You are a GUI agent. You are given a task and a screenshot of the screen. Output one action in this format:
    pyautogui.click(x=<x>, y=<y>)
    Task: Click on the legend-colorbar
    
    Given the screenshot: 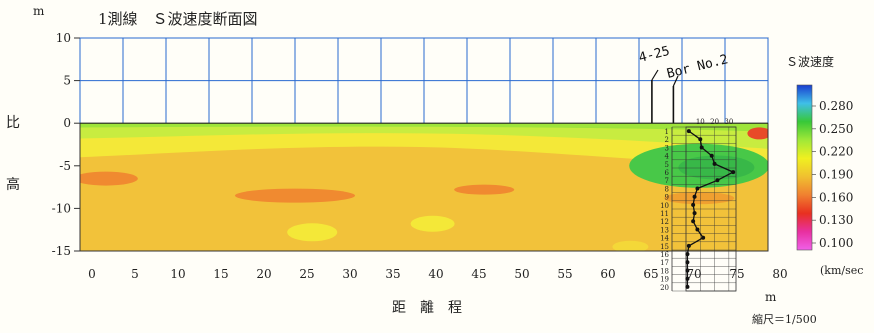 What is the action you would take?
    pyautogui.click(x=804, y=167)
    